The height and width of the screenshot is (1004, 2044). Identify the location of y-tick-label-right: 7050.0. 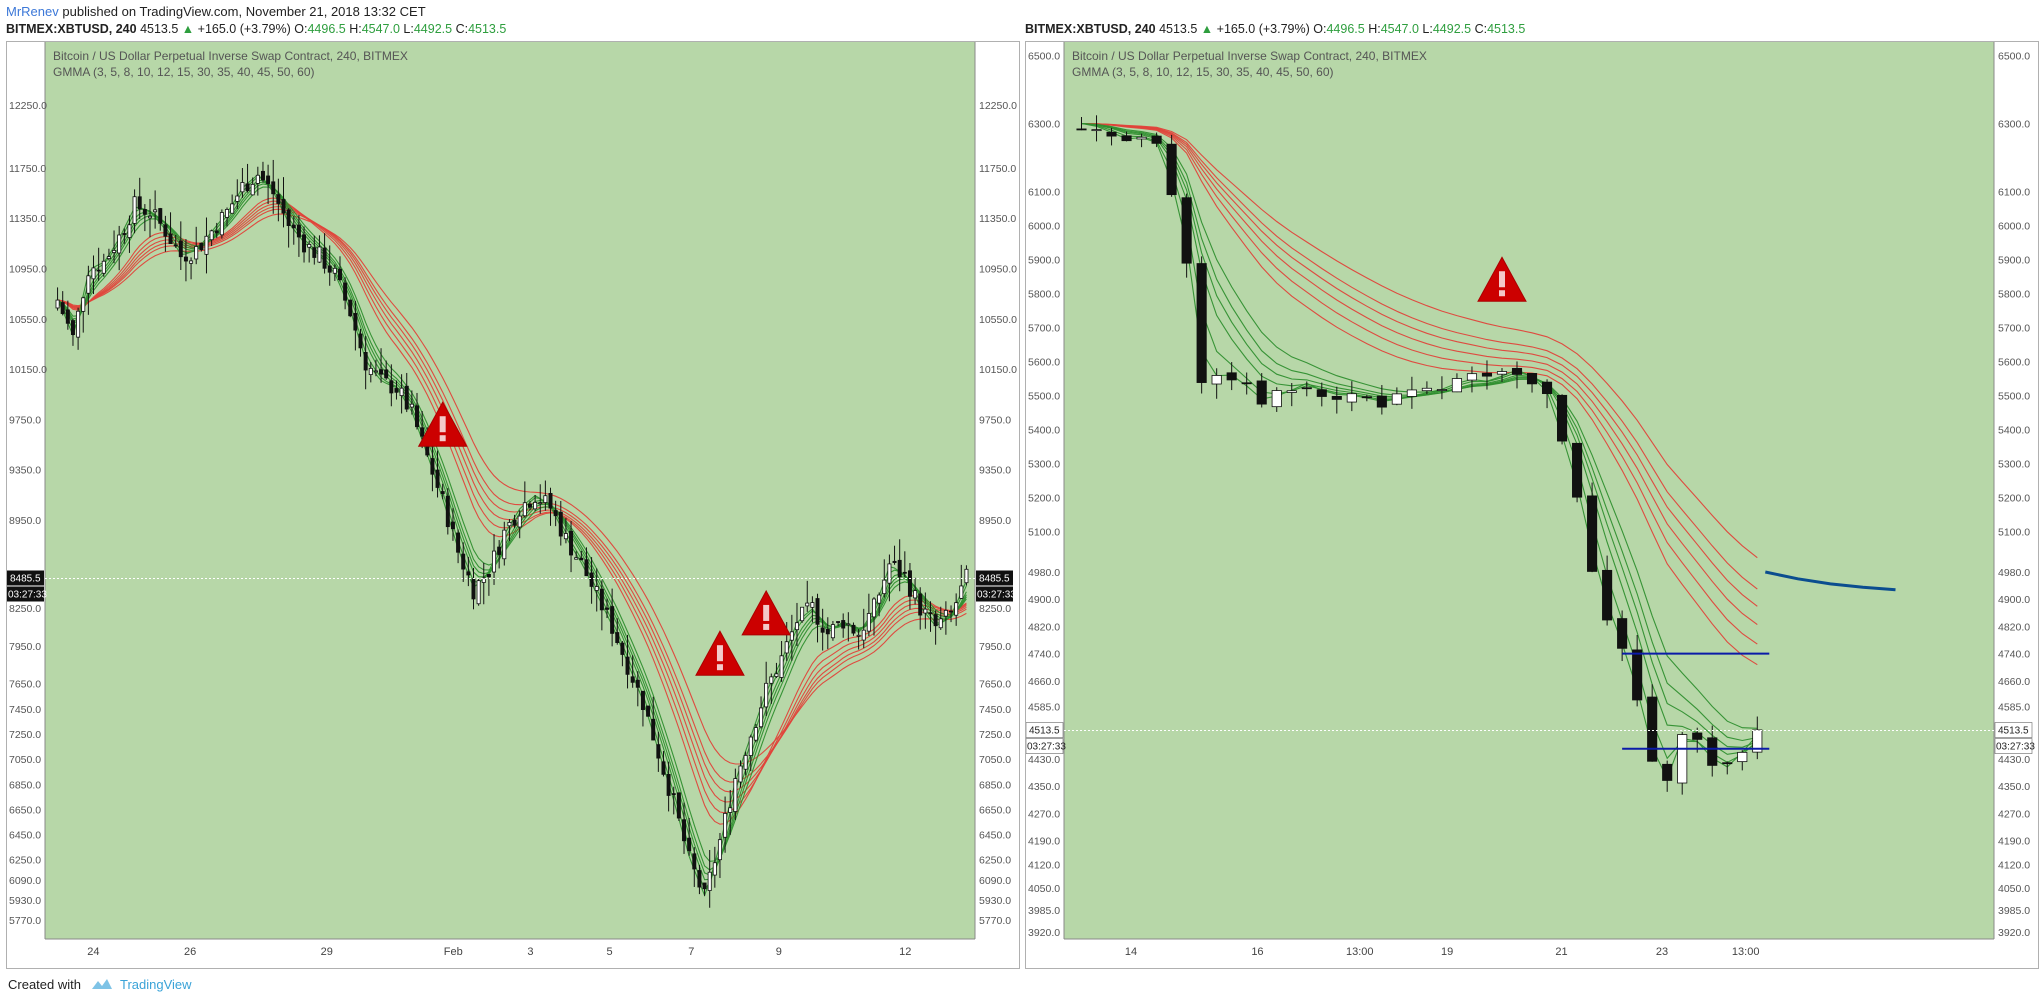
(995, 760).